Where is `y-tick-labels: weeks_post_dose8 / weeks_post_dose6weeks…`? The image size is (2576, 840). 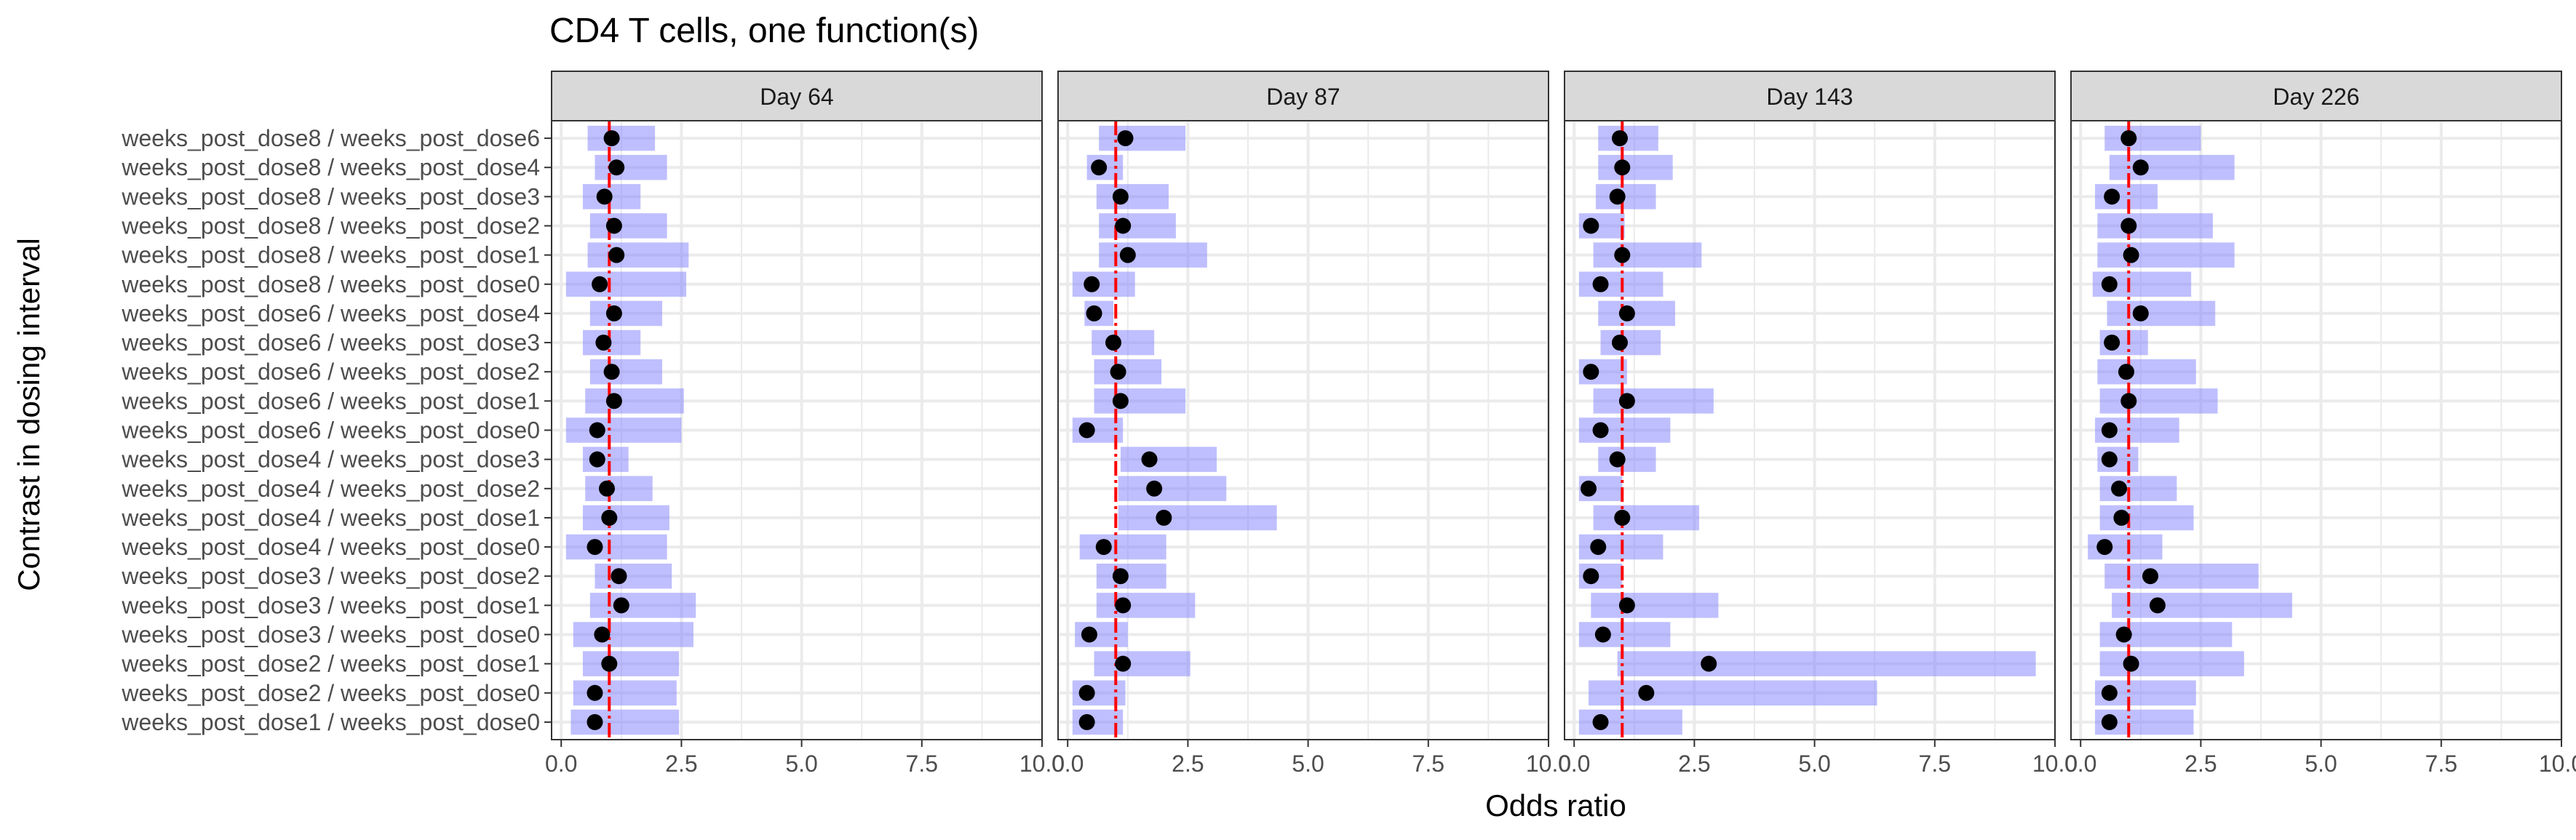
y-tick-labels: weeks_post_dose8 / weeks_post_dose6weeks… is located at coordinates (336, 430).